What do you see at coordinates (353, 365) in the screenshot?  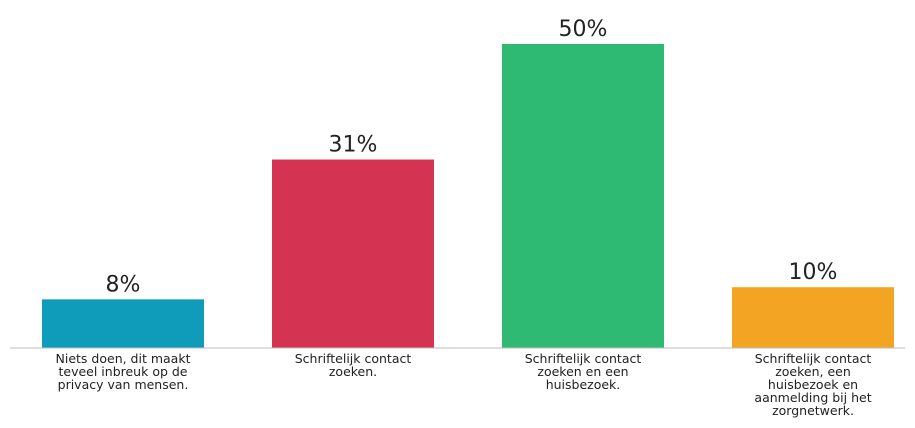 I see `category-label-2: Schriftelijk contact zoeken.` at bounding box center [353, 365].